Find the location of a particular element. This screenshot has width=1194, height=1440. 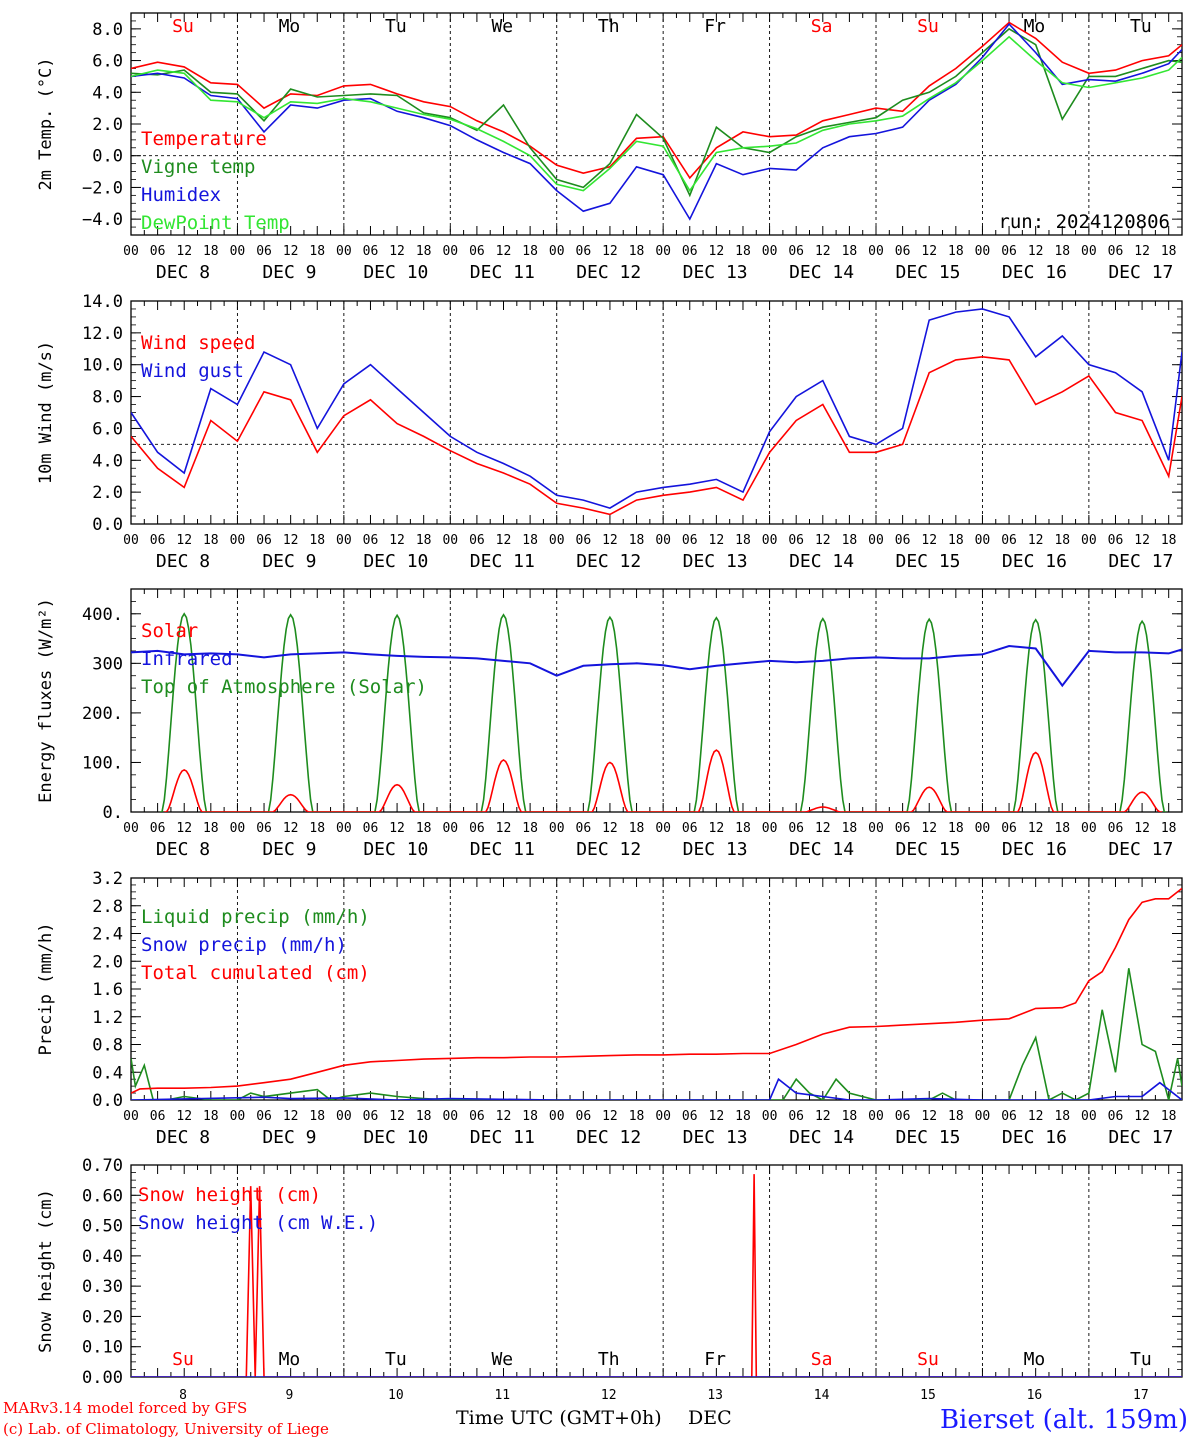

day-number: 16 is located at coordinates (1035, 1395).